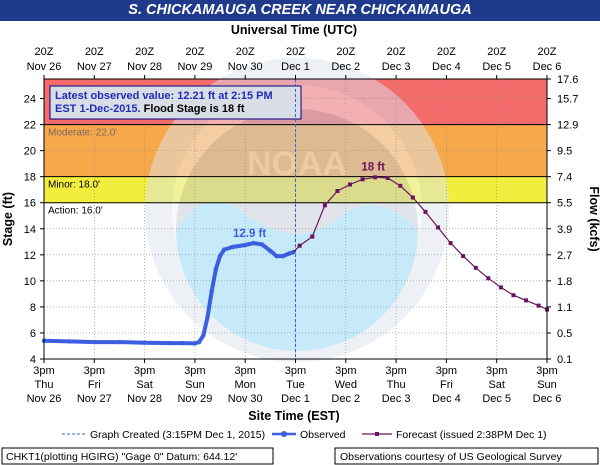 This screenshot has width=600, height=465. Describe the element at coordinates (194, 399) in the screenshot. I see `x-tick-label-date: Nov 29` at that location.